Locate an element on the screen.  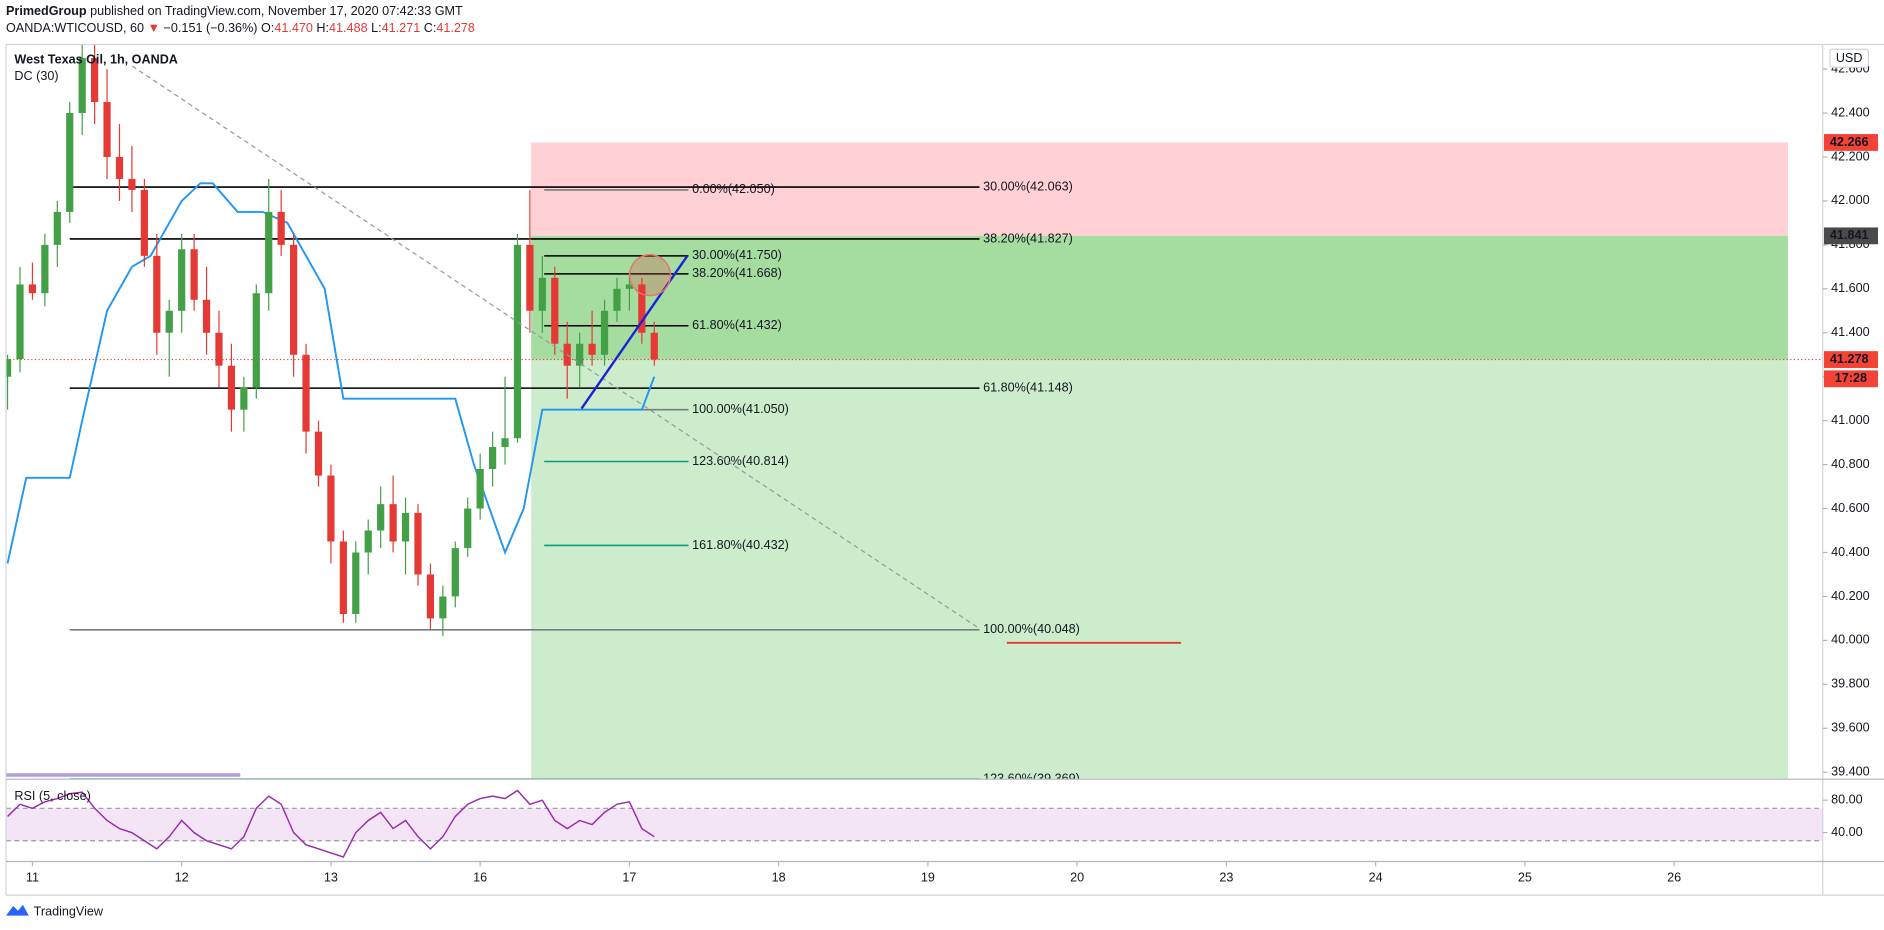
countdown: 17:28 is located at coordinates (1851, 378).